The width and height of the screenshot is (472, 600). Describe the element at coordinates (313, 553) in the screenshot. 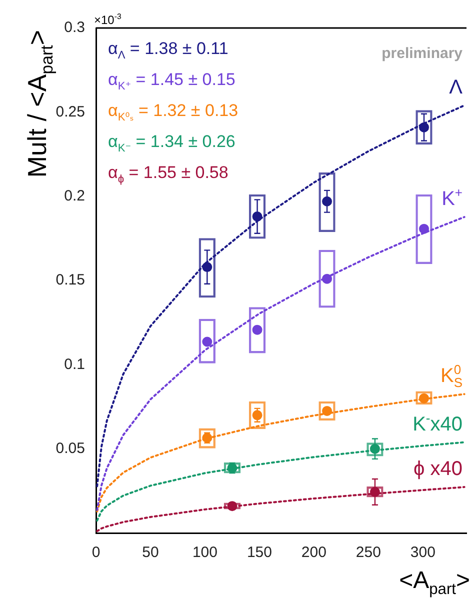

I see `x-tick-label: 200` at that location.